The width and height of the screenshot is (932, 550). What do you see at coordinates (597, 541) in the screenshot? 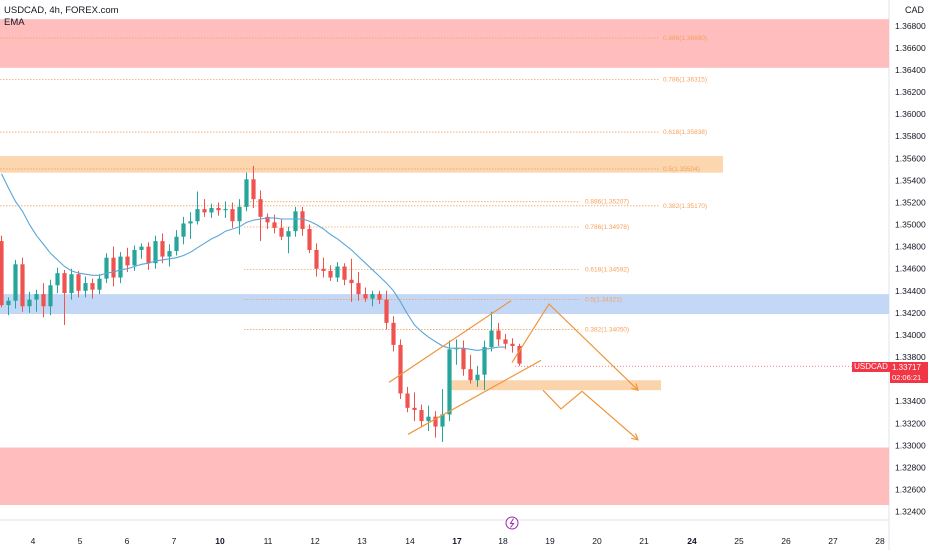
I see `x-tick-label: 20` at bounding box center [597, 541].